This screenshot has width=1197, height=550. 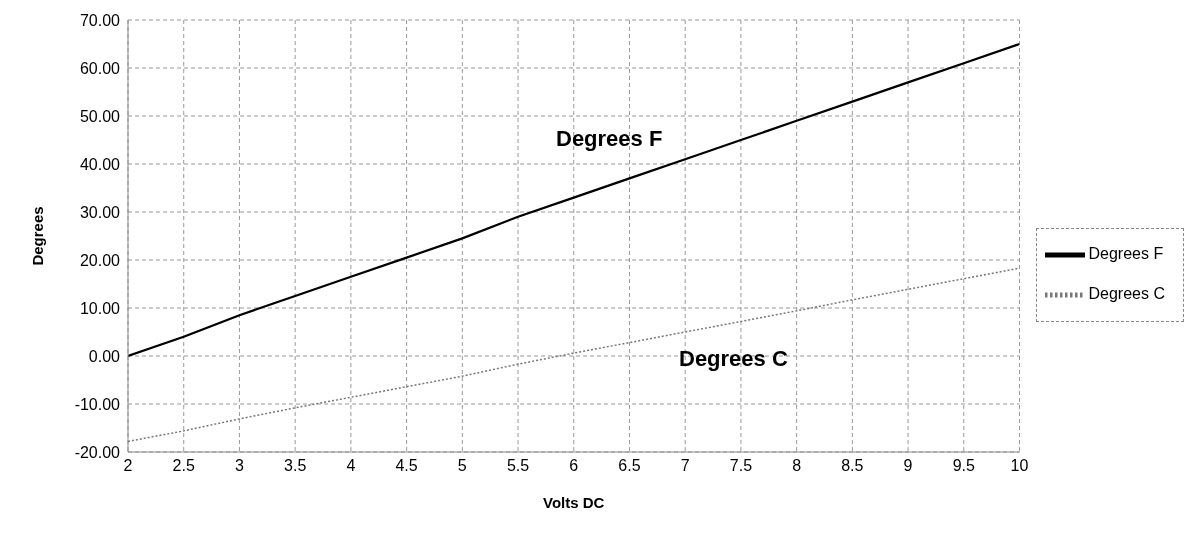 What do you see at coordinates (100, 260) in the screenshot?
I see `y-tick-label: 20.00` at bounding box center [100, 260].